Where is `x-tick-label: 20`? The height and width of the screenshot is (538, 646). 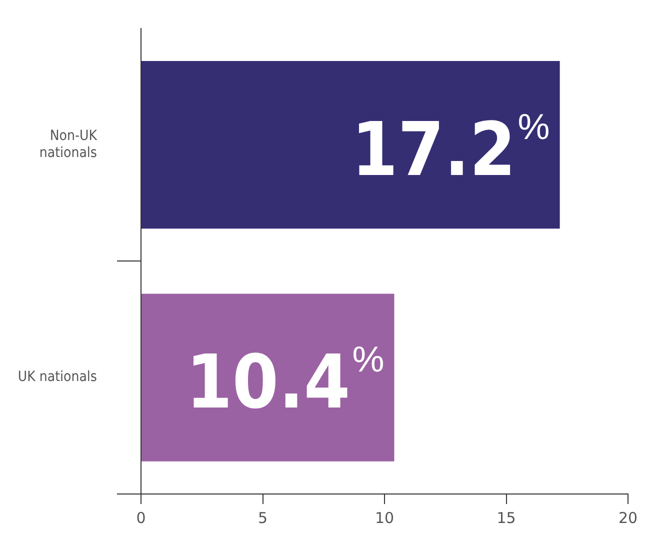
x-tick-label: 20 is located at coordinates (628, 517).